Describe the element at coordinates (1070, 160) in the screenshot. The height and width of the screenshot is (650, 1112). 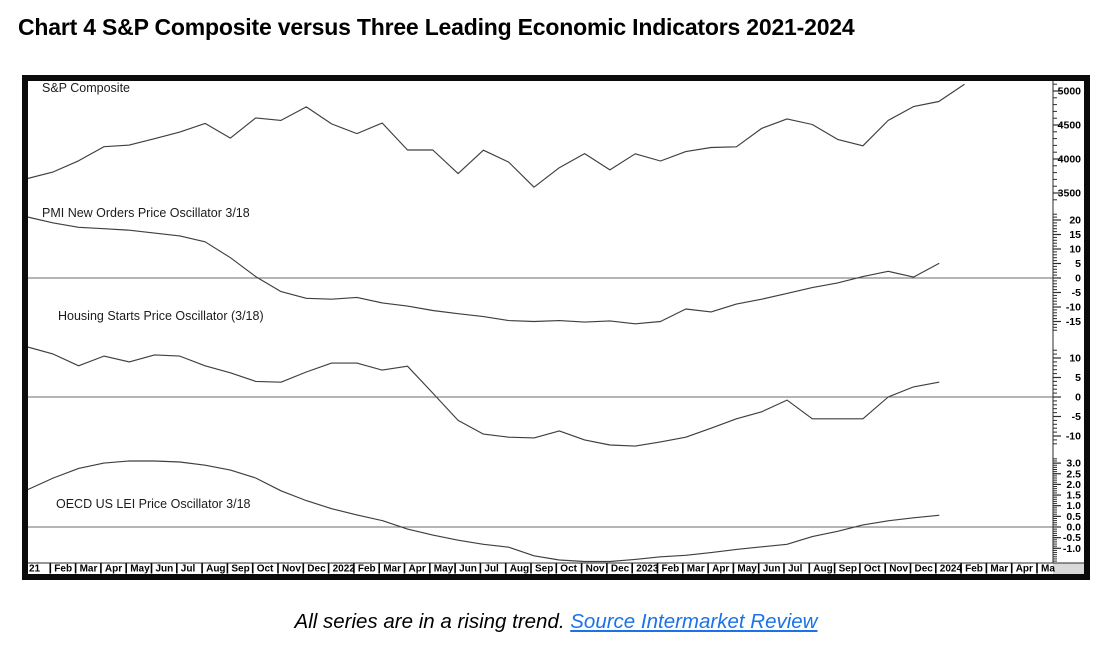
I see `y-tick-label: 4000` at that location.